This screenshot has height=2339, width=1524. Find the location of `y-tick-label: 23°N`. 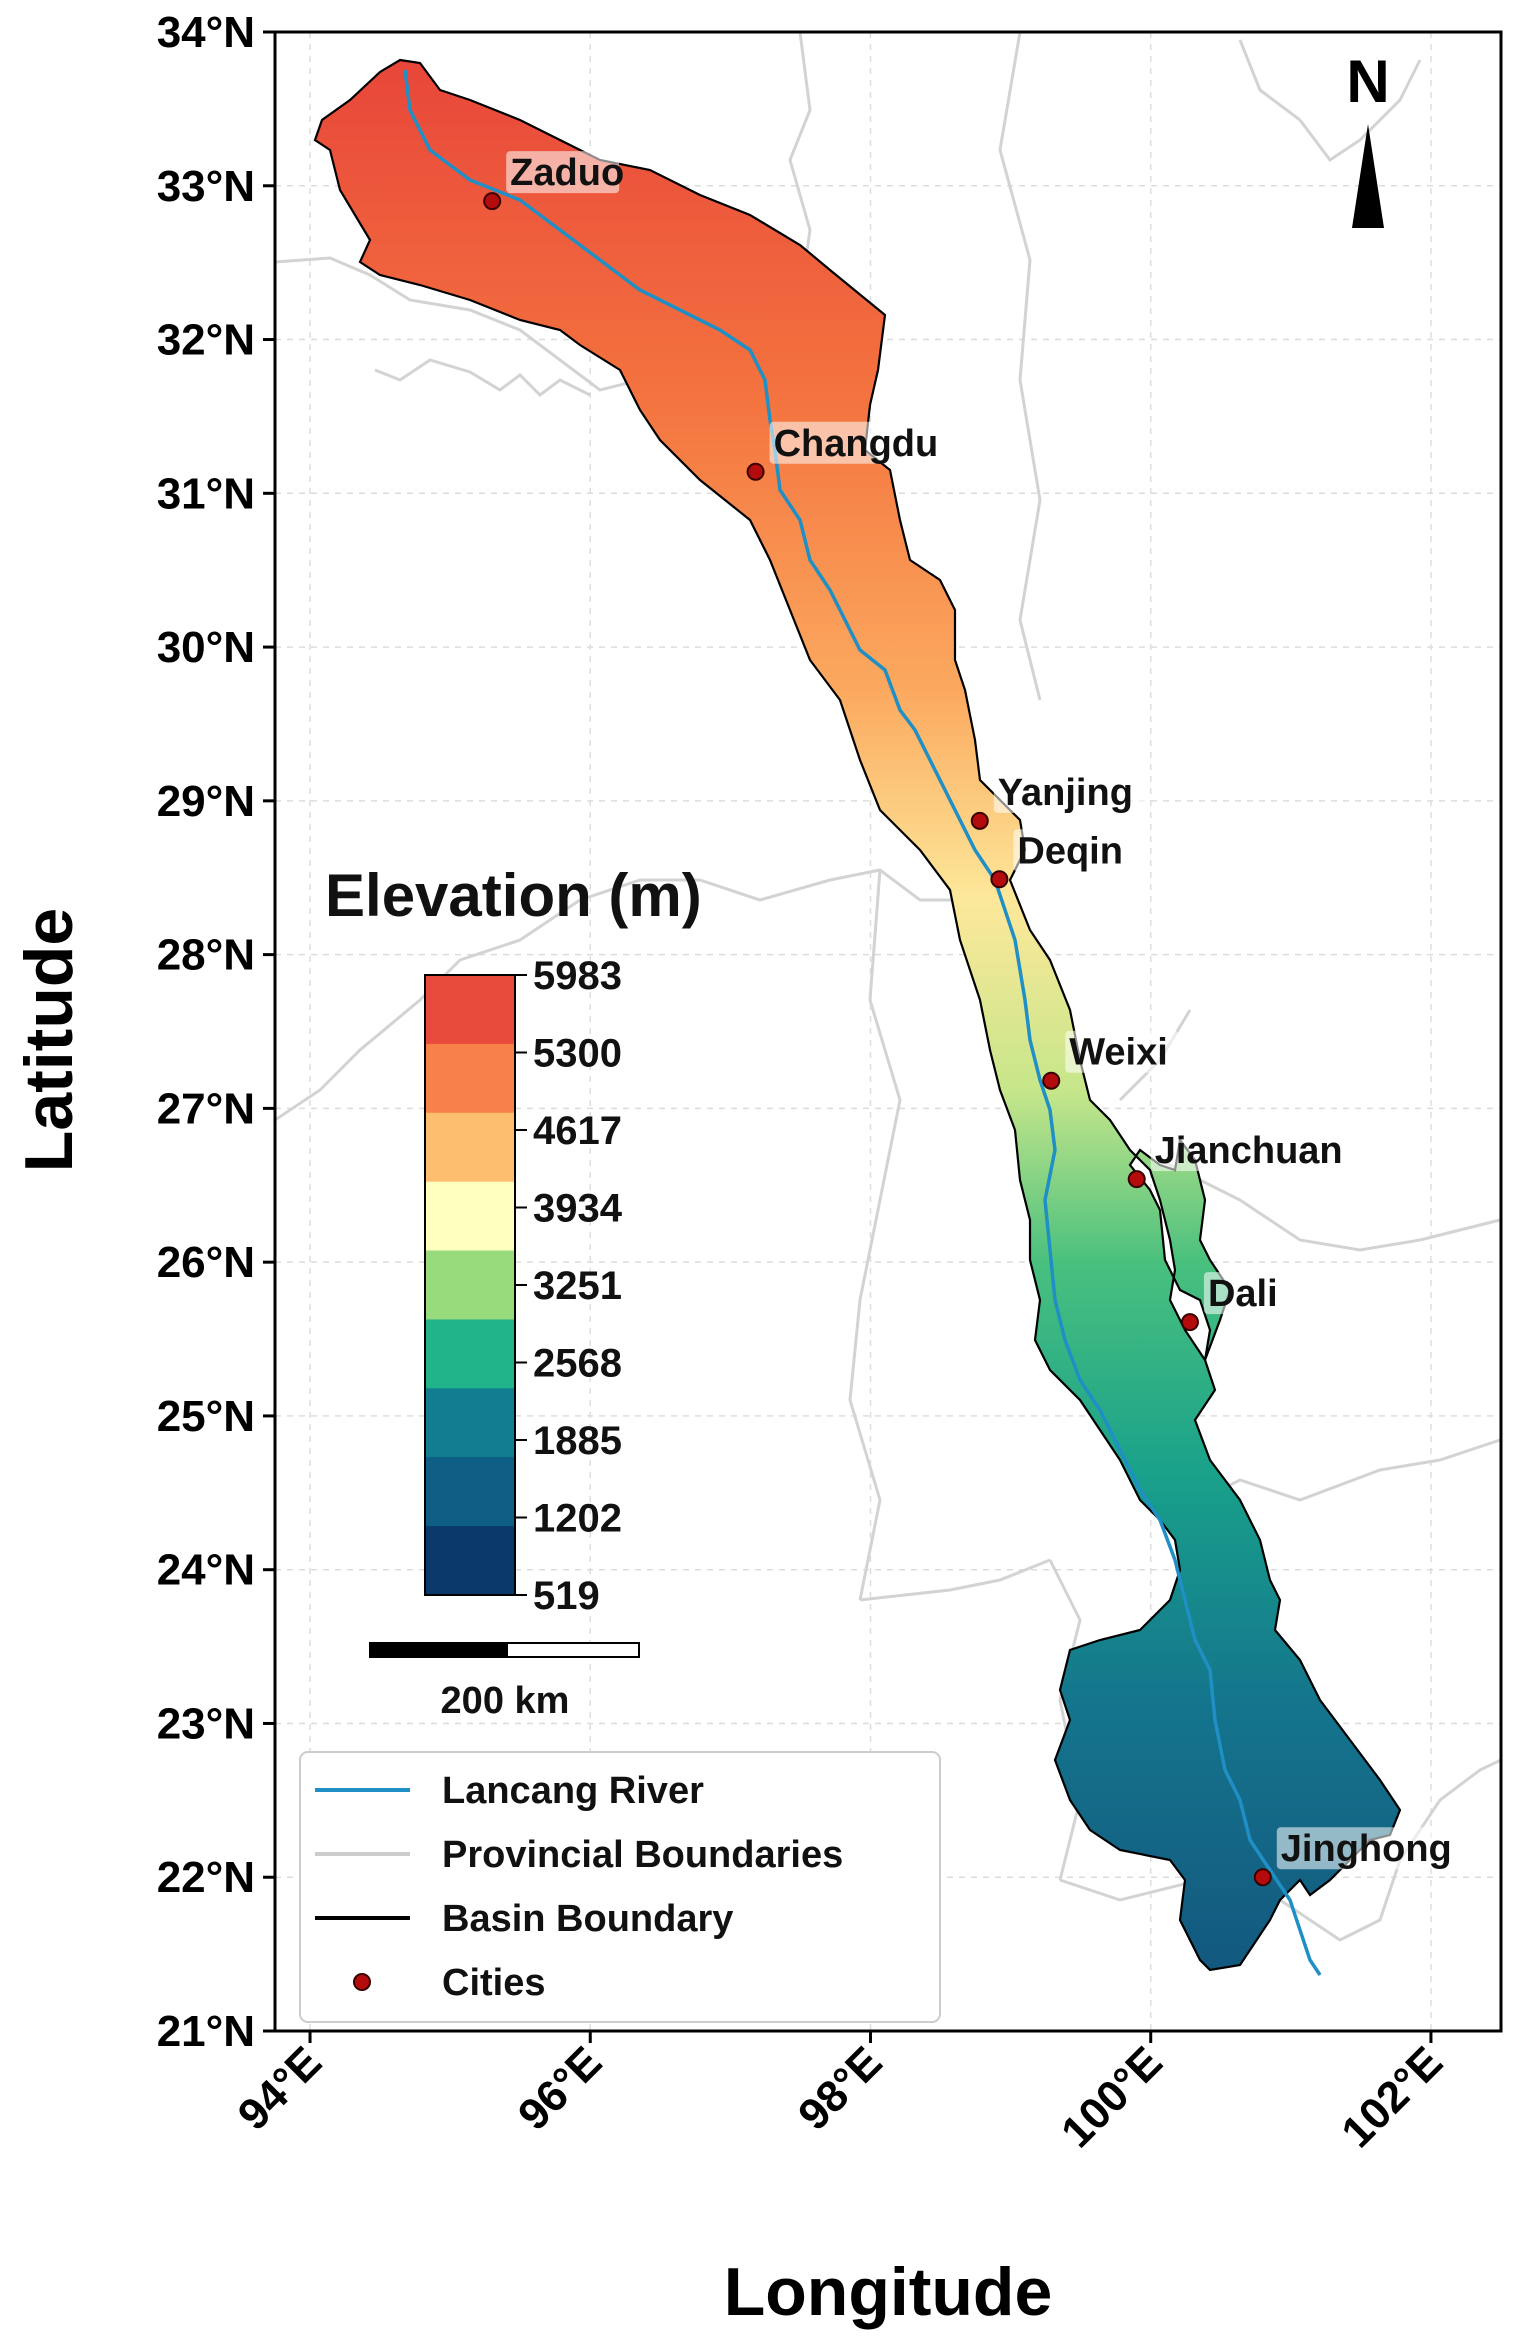

y-tick-label: 23°N is located at coordinates (206, 1723).